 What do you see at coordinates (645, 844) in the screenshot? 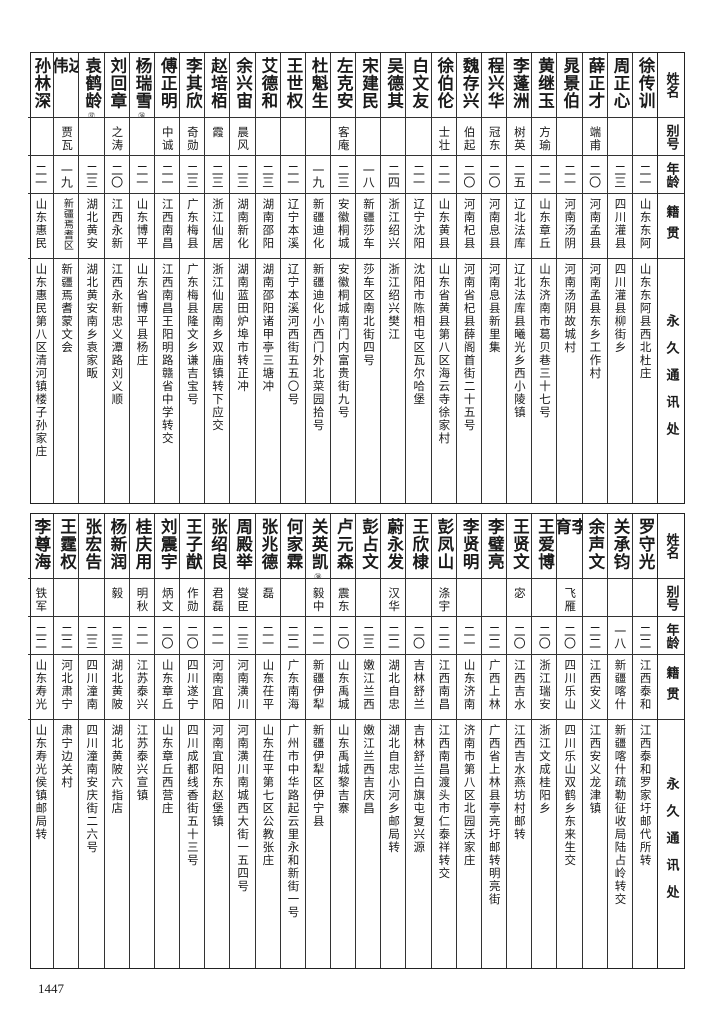
I see `address-cell: 江西泰和罗家圩邮代所转` at bounding box center [645, 844].